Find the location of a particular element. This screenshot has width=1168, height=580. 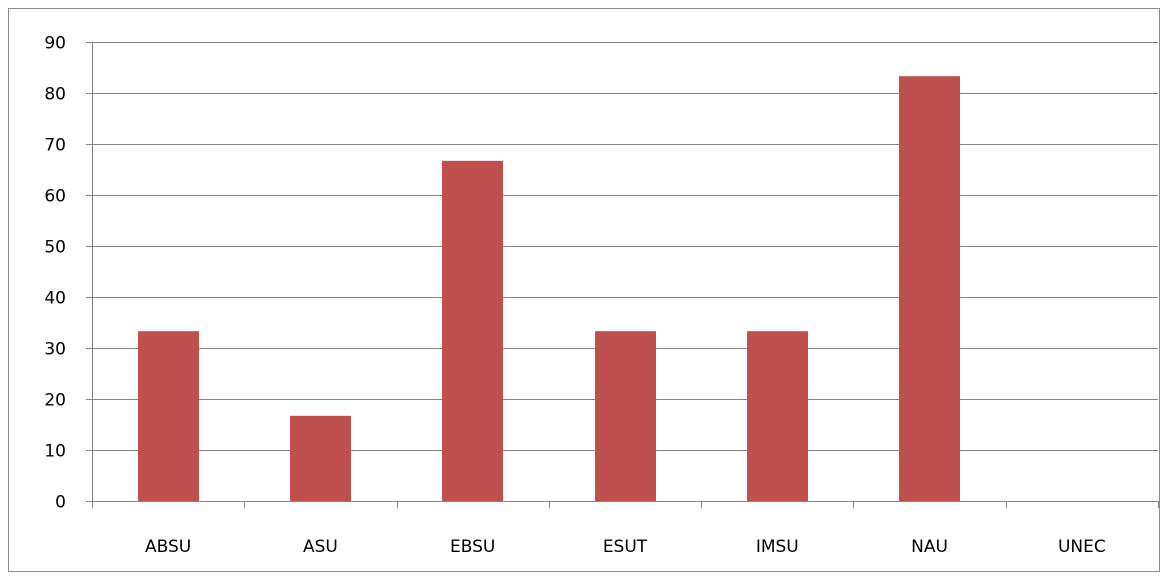

bar-esut is located at coordinates (625, 416).